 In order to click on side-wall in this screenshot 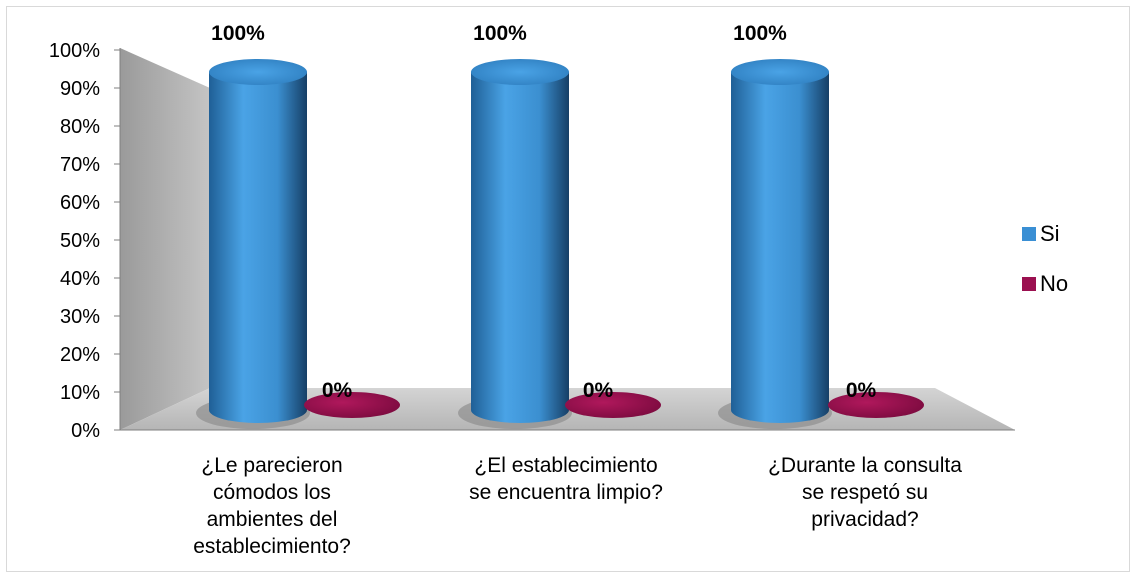, I will do `click(165, 239)`.